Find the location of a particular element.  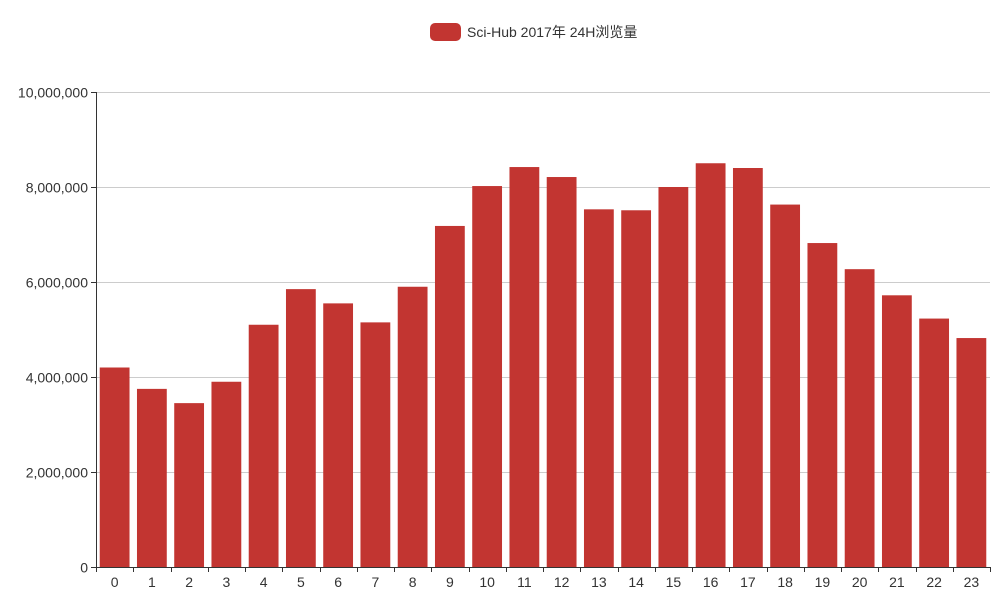

y-tick-label: 10,000,000 is located at coordinates (53, 93).